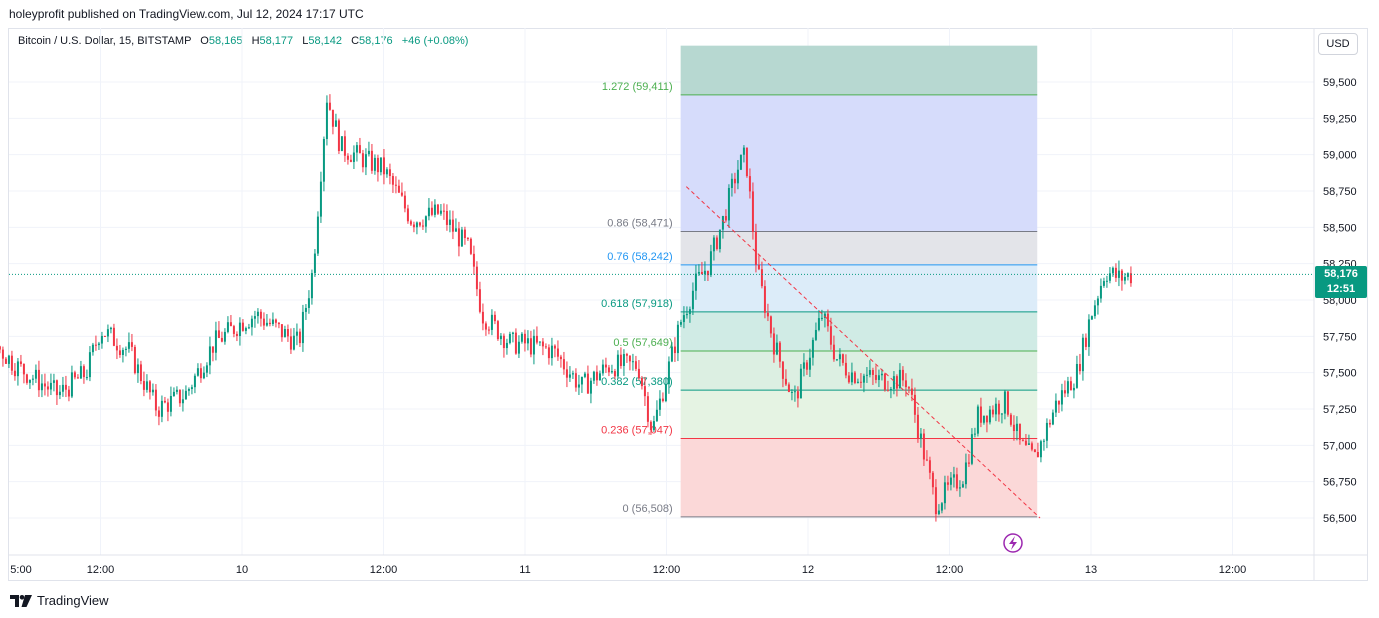  Describe the element at coordinates (355, 41) in the screenshot. I see `close-label: C` at that location.